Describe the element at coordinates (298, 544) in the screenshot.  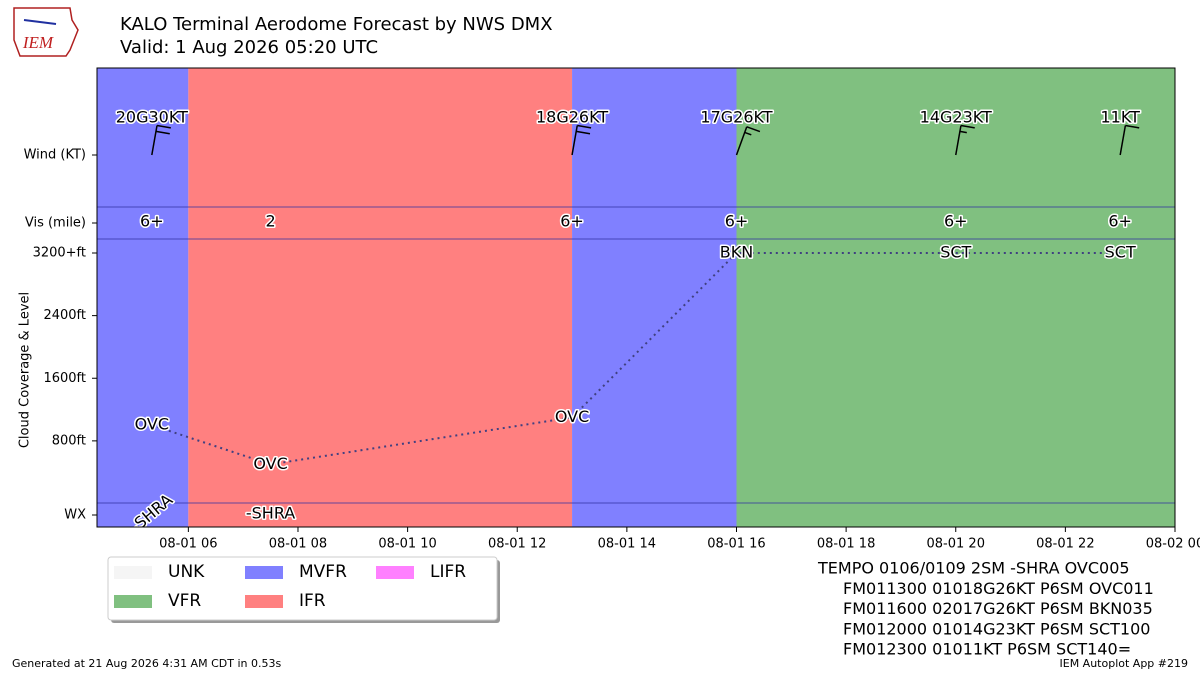
I see `x-tick-label: 08-01 08` at that location.